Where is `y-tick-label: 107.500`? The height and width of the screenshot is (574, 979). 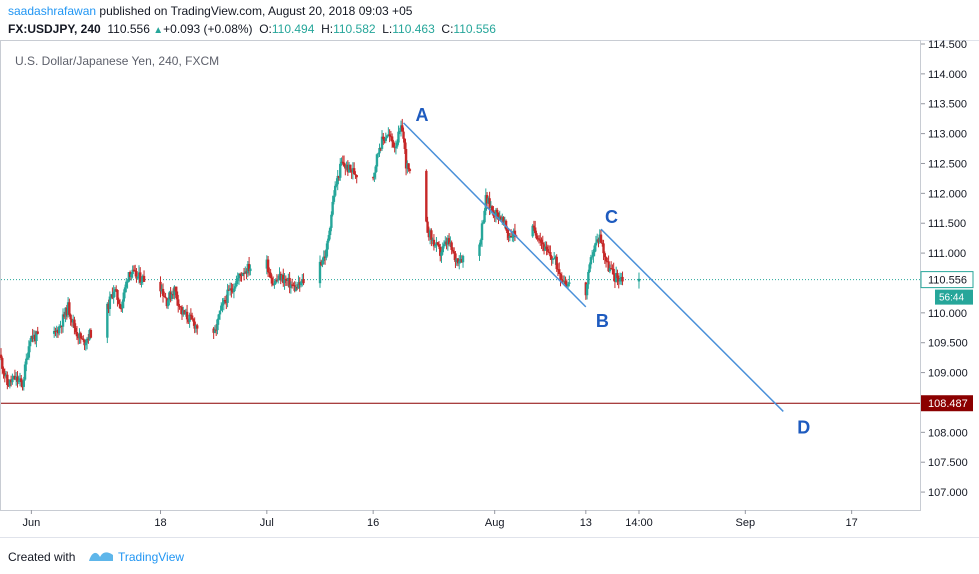 y-tick-label: 107.500 is located at coordinates (948, 463).